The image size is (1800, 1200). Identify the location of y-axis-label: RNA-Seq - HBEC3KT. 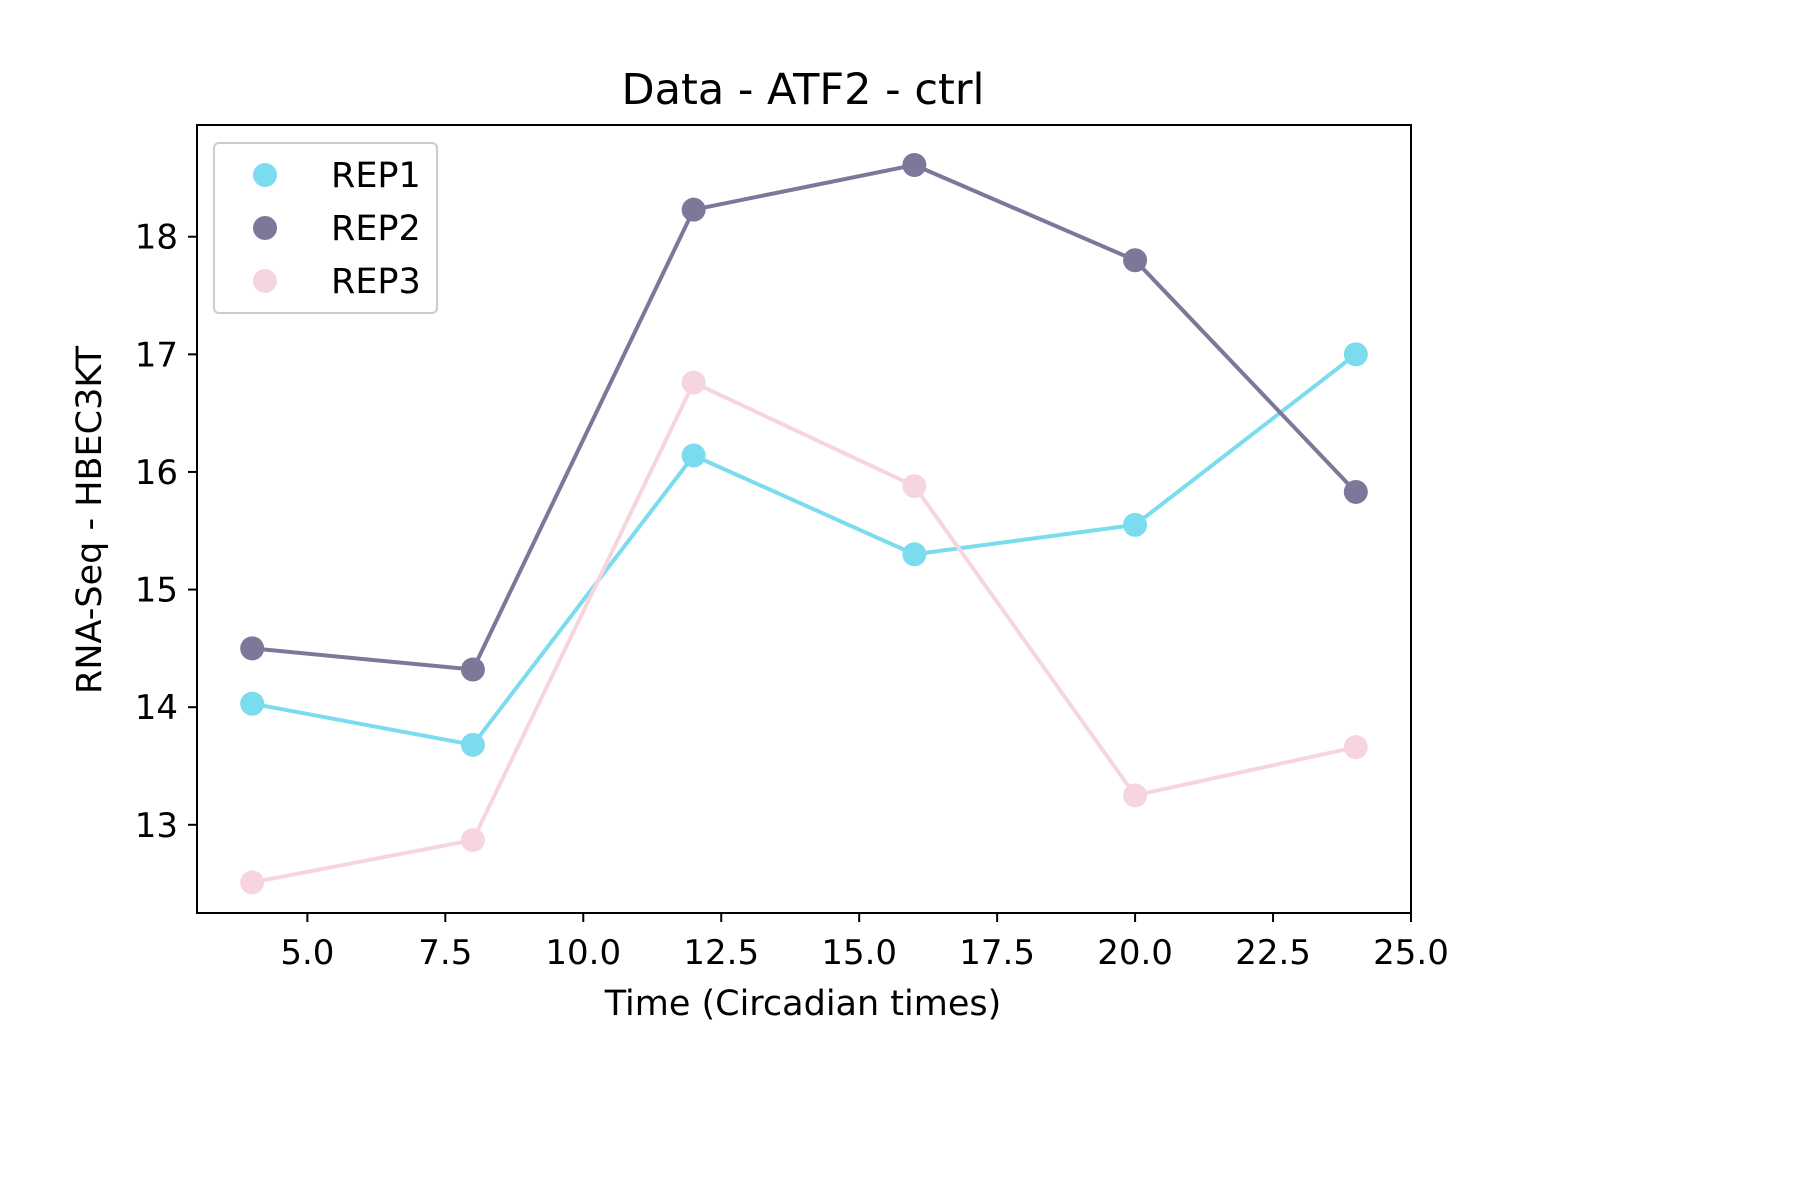
(90, 519).